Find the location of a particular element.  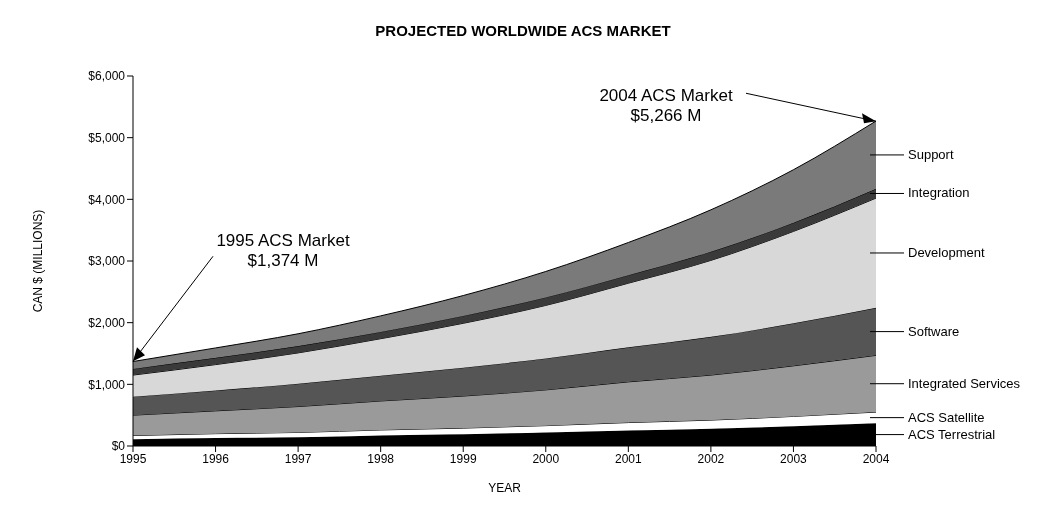

chart-title: PROJECTED WORLDWIDE ACS MARKET is located at coordinates (523, 30).